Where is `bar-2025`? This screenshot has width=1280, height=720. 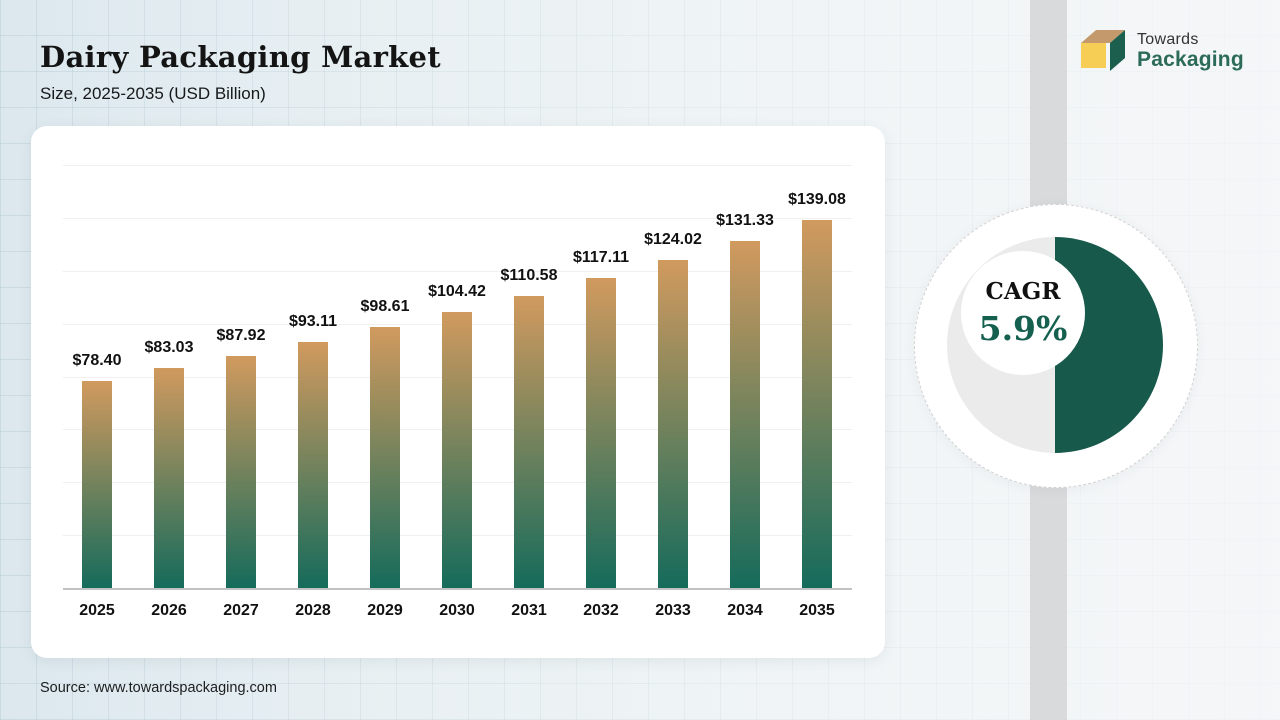
bar-2025 is located at coordinates (97, 484).